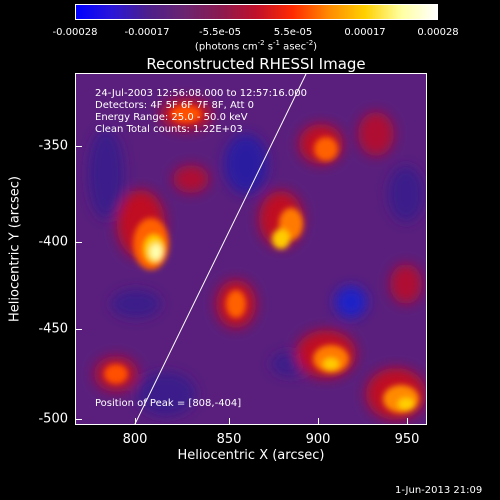 The width and height of the screenshot is (500, 500). What do you see at coordinates (53, 146) in the screenshot?
I see `y-tick-label: -350` at bounding box center [53, 146].